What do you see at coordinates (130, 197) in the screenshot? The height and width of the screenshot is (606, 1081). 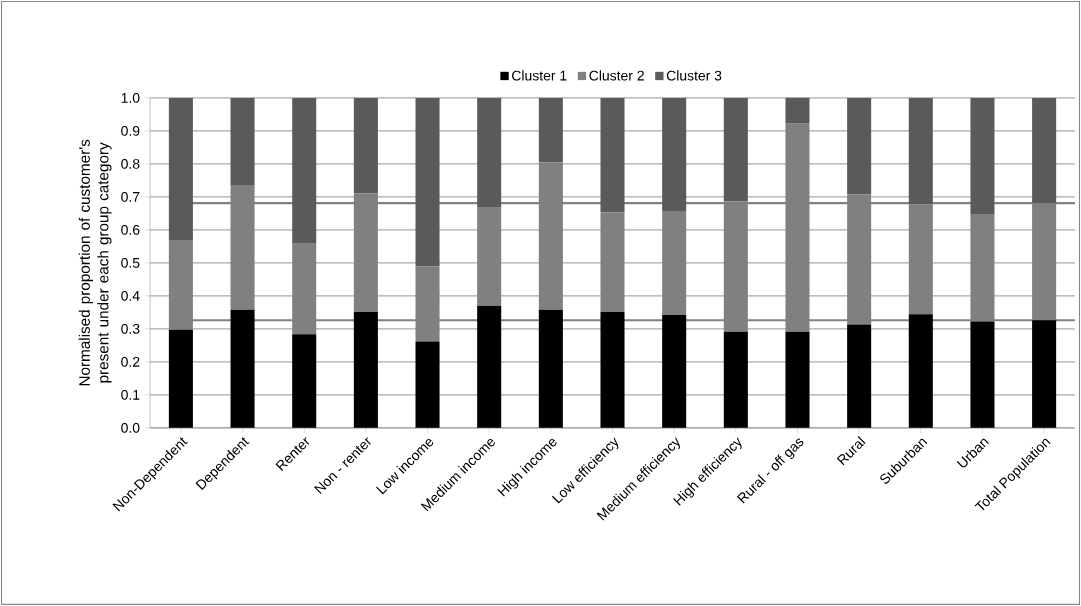 I see `y-tick-label: 0.7` at bounding box center [130, 197].